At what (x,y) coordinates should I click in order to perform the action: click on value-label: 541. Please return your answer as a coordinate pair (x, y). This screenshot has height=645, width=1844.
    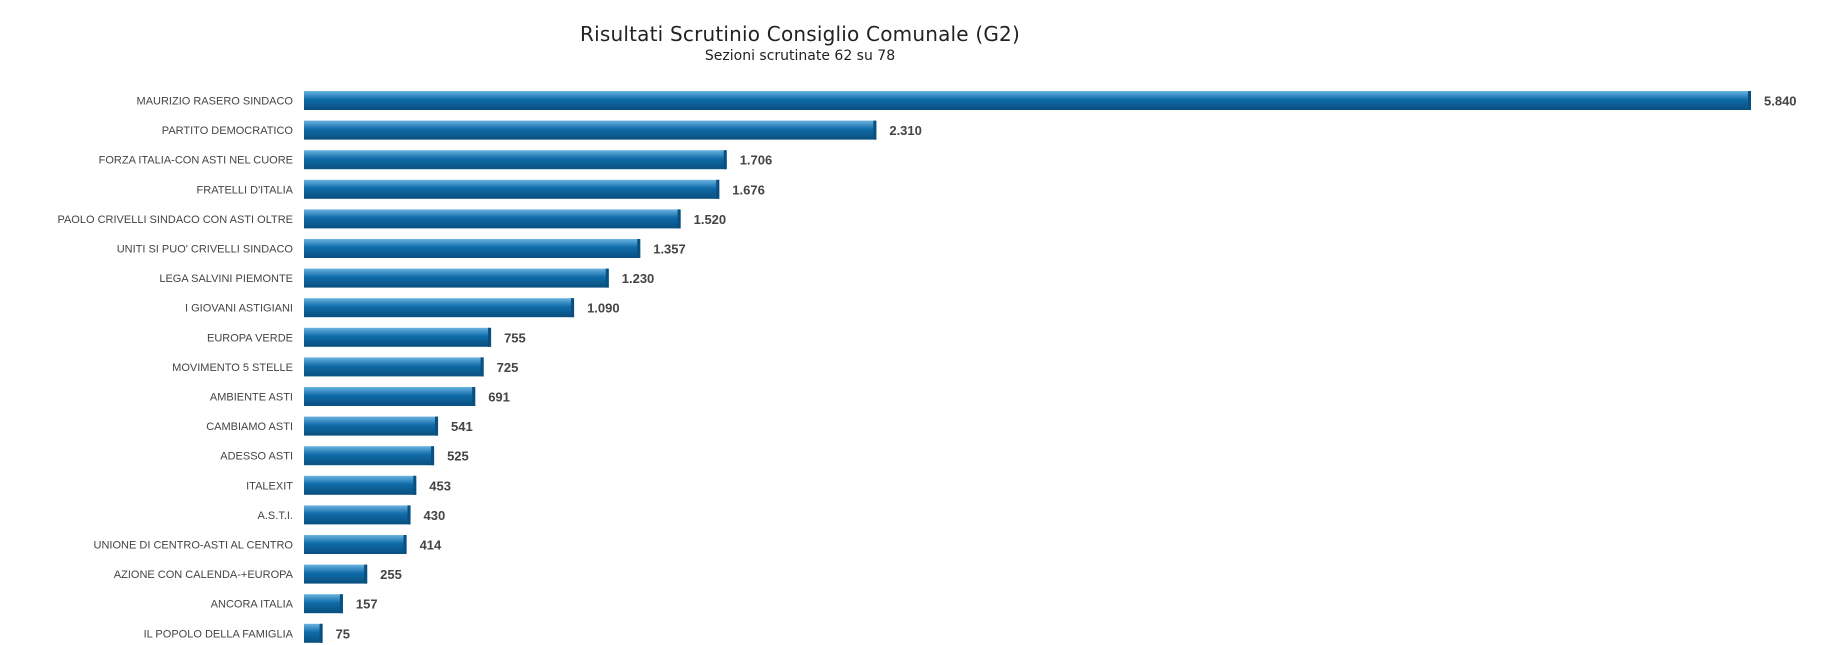
    Looking at the image, I should click on (462, 426).